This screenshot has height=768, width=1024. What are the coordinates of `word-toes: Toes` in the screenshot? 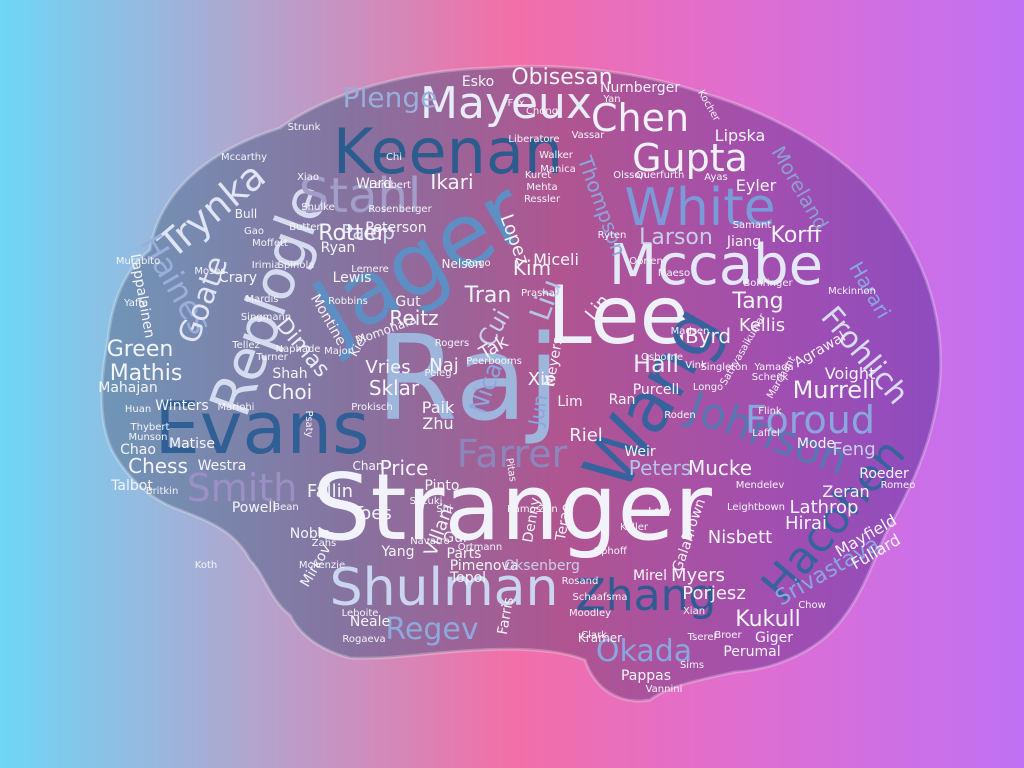 It's located at (372, 513).